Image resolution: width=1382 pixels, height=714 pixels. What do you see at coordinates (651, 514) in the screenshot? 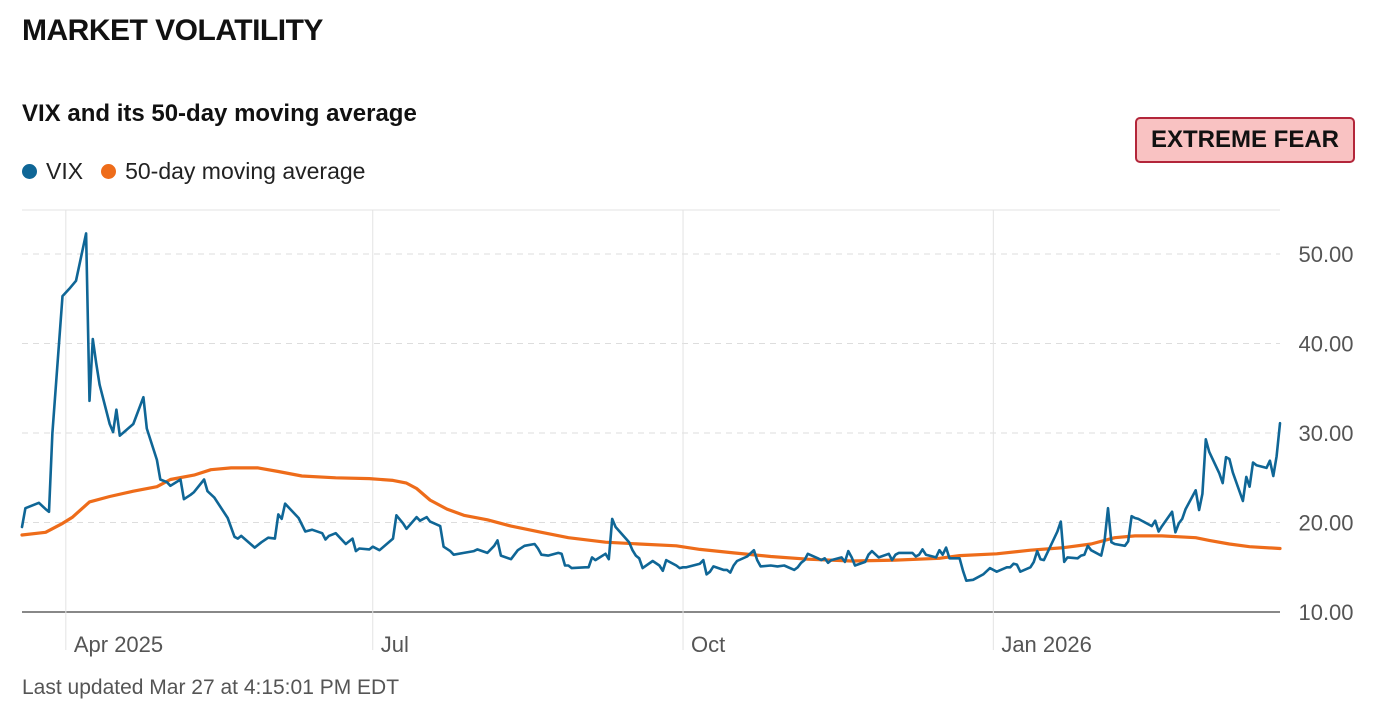
I see `moving-average-line` at bounding box center [651, 514].